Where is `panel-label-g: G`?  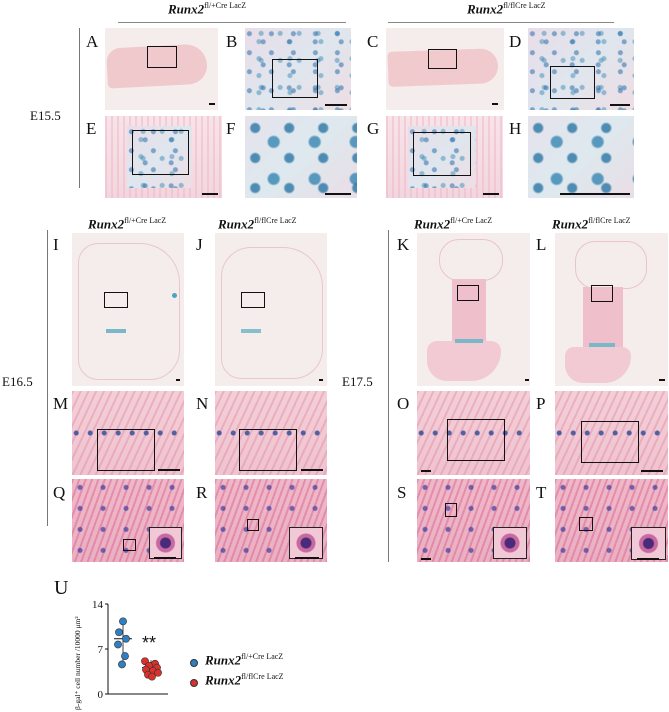
panel-label-g: G is located at coordinates (373, 128).